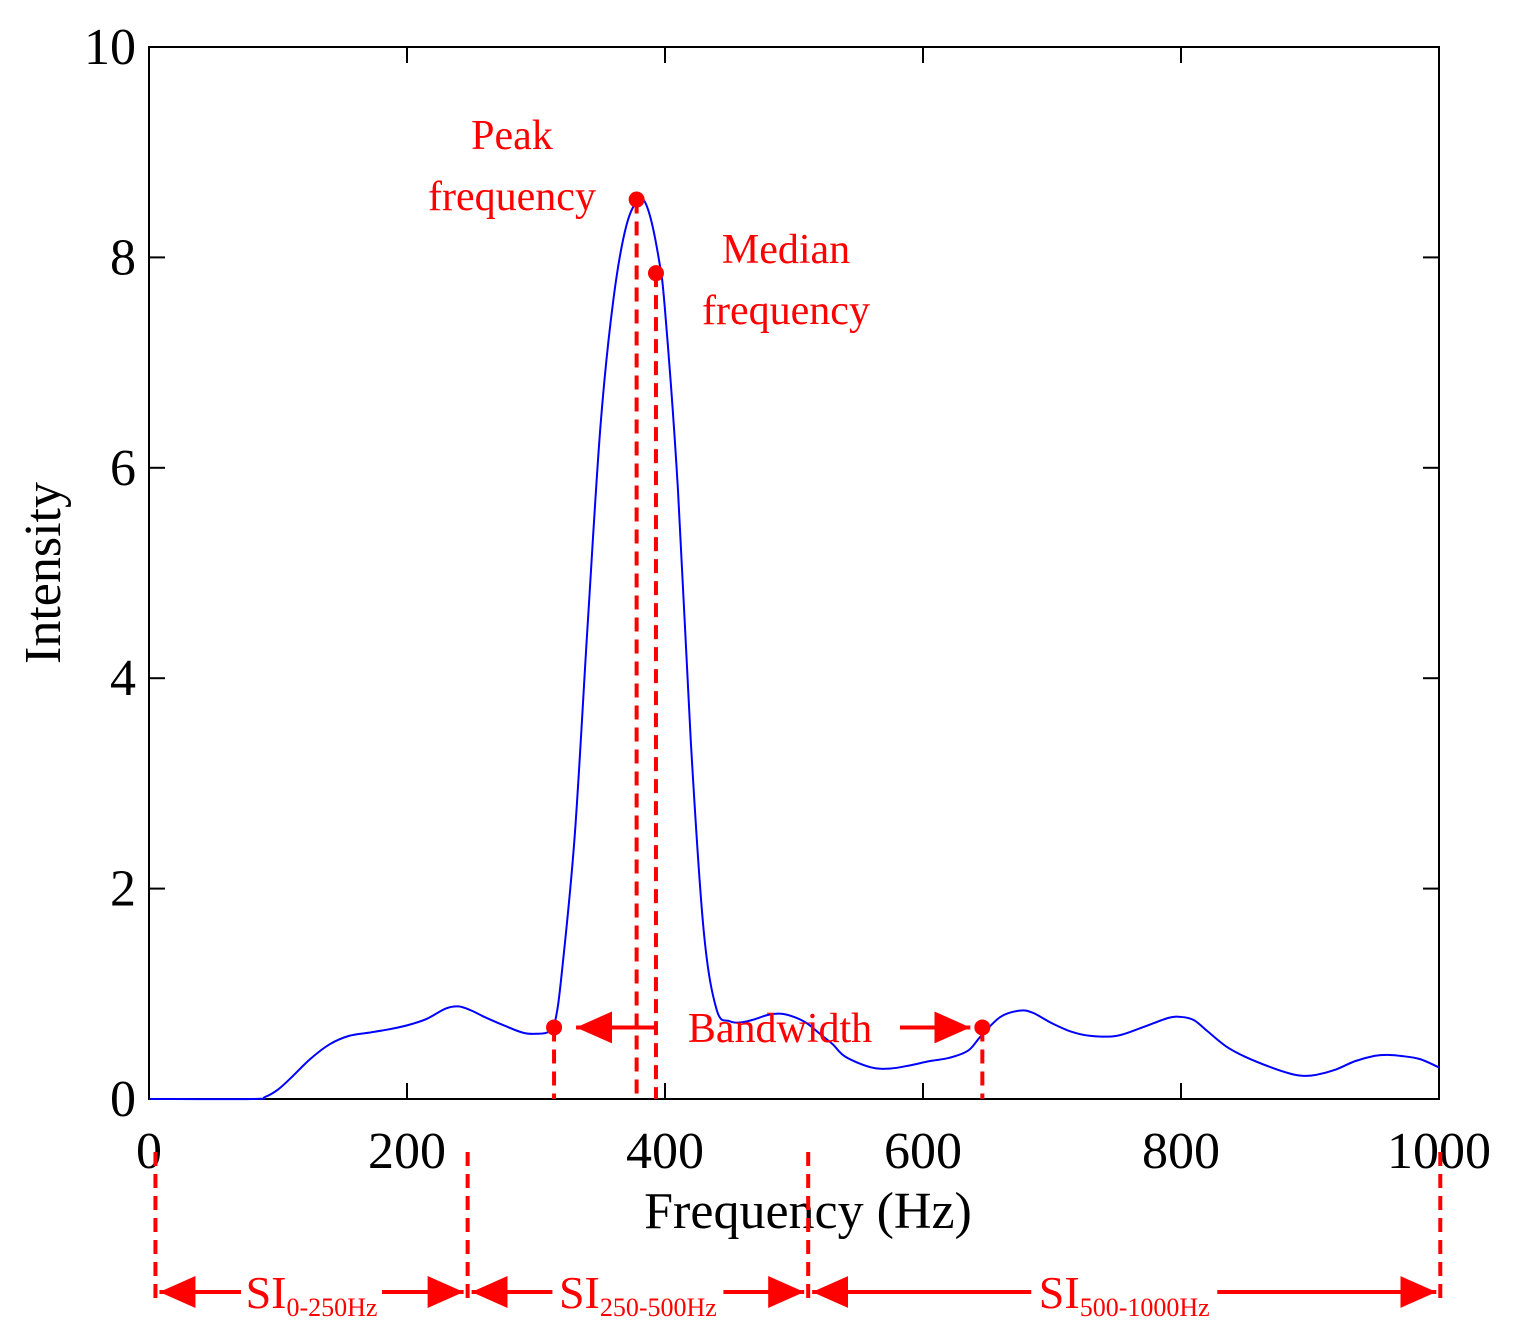 The width and height of the screenshot is (1517, 1340). What do you see at coordinates (1181, 1151) in the screenshot?
I see `x-tick-label: 800` at bounding box center [1181, 1151].